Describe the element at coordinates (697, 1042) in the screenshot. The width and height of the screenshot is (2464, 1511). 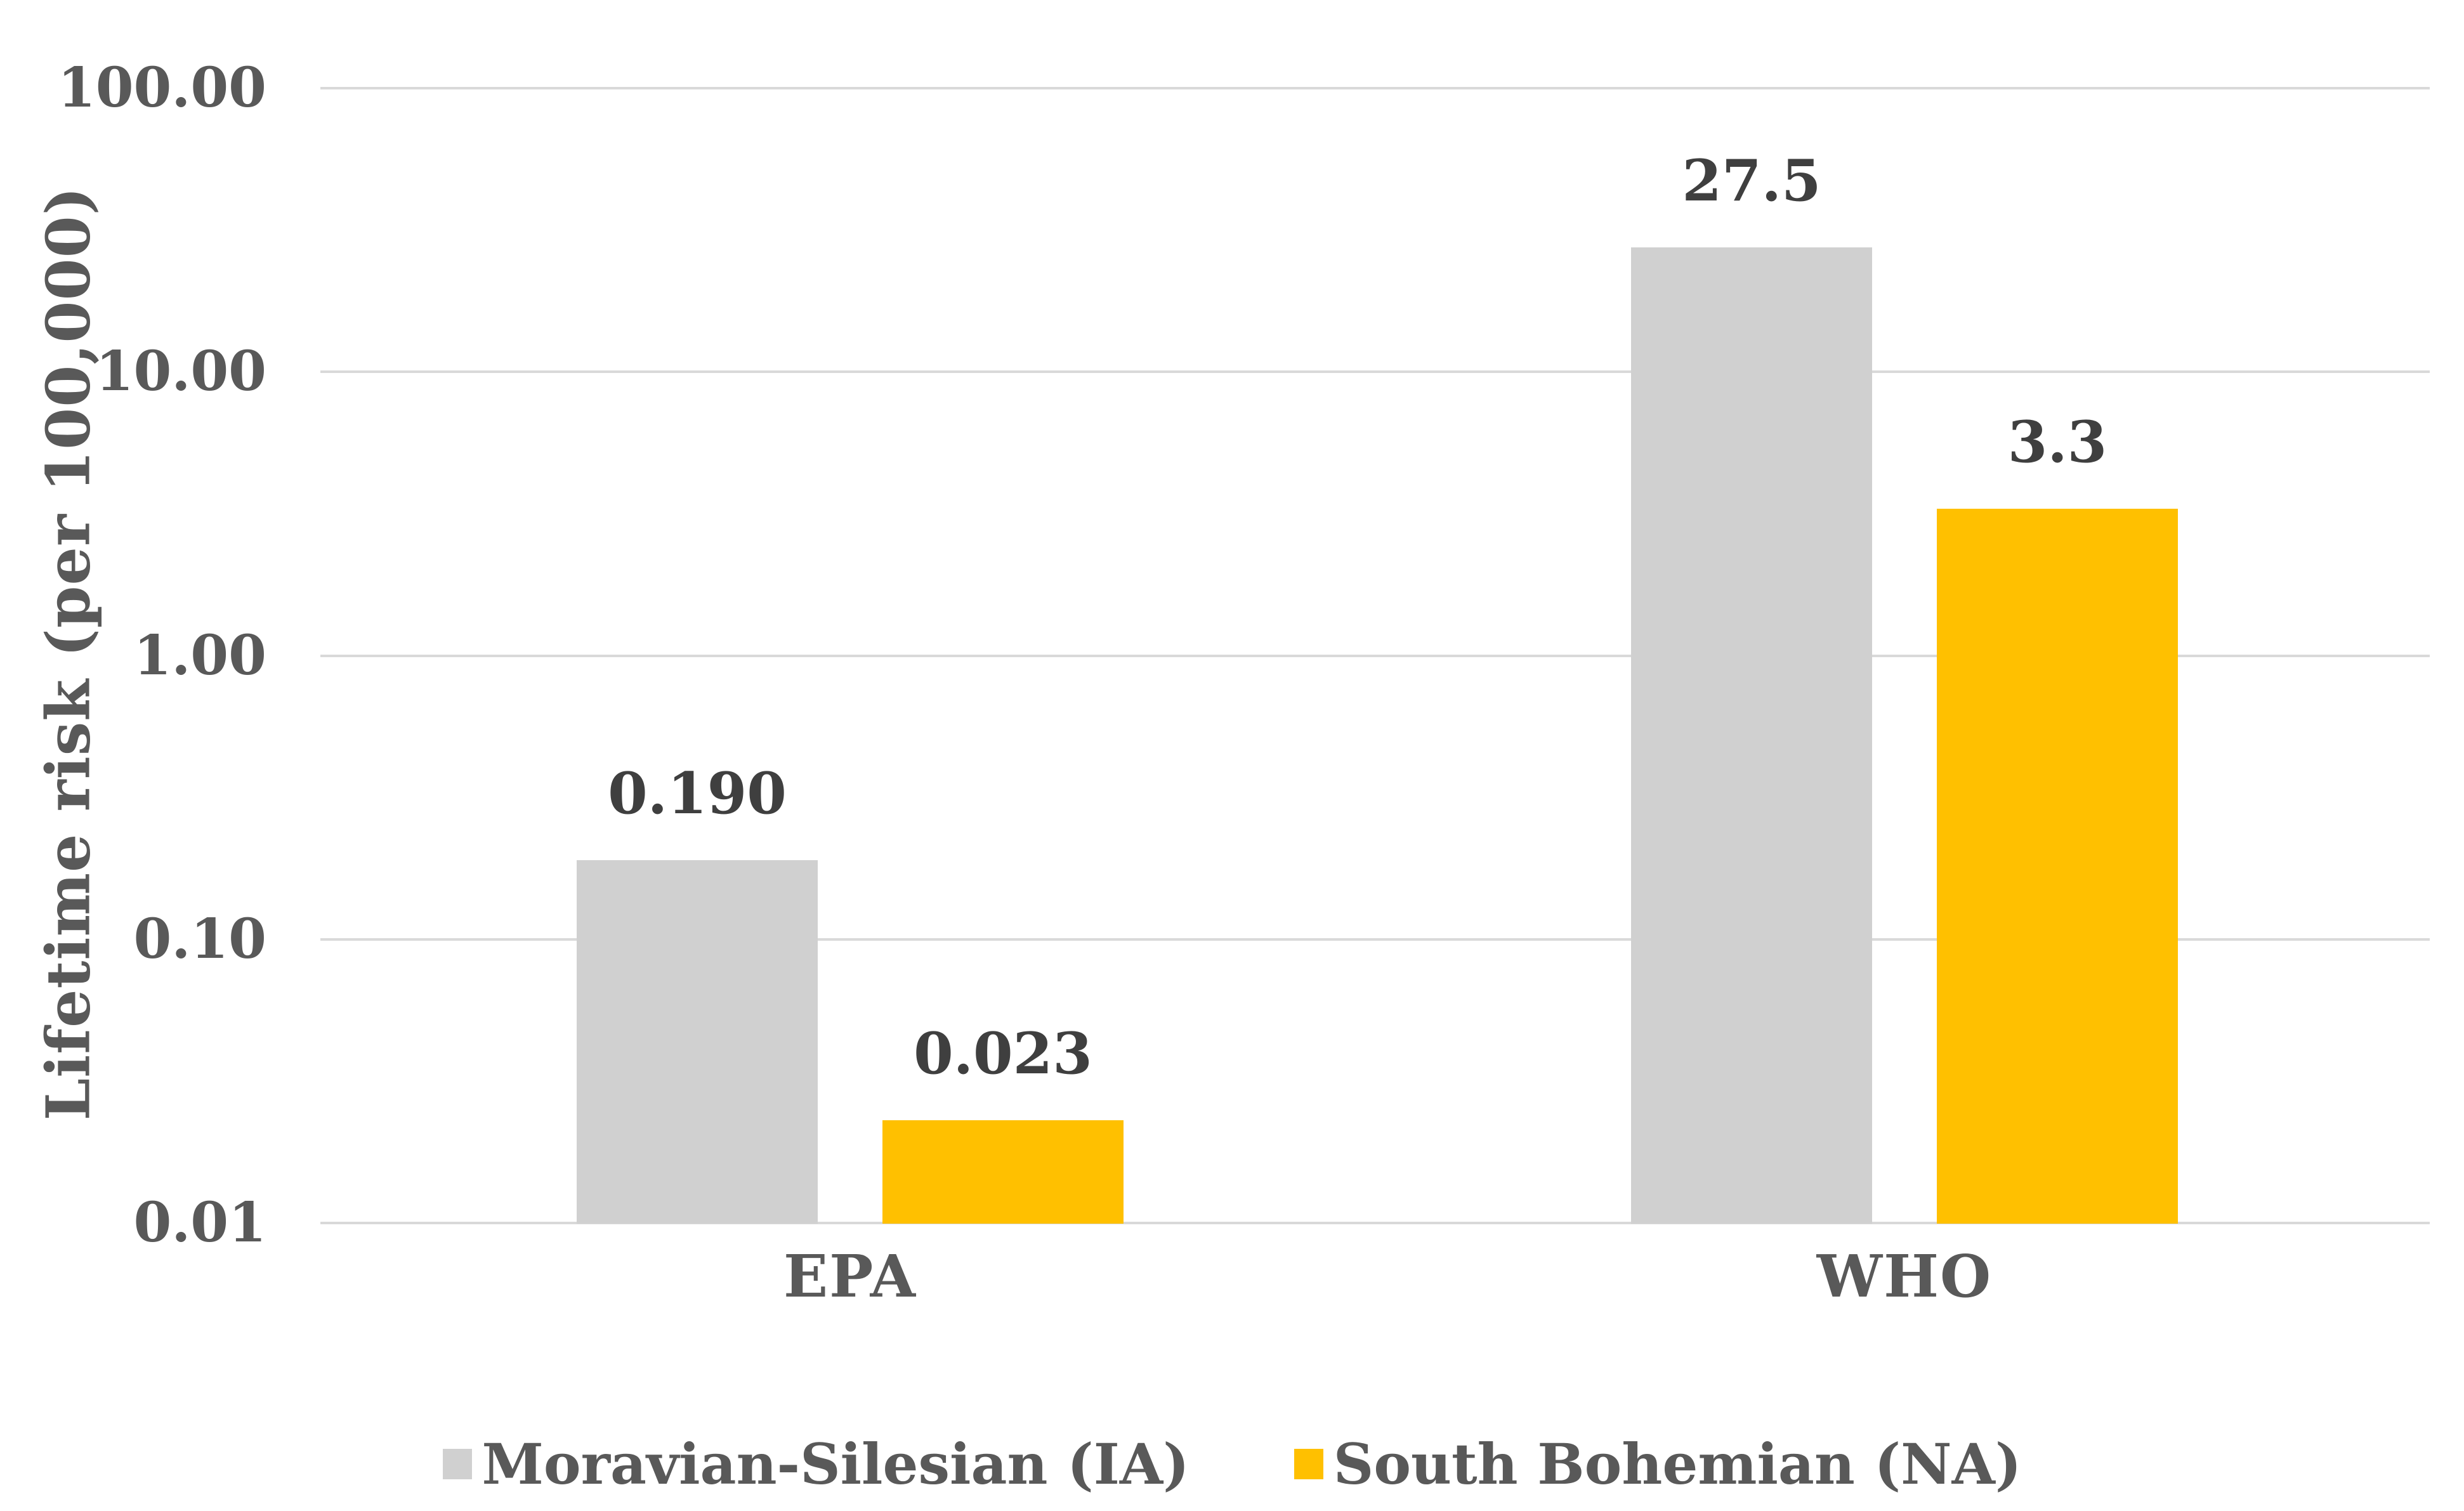
I see `bar-epa-series1` at that location.